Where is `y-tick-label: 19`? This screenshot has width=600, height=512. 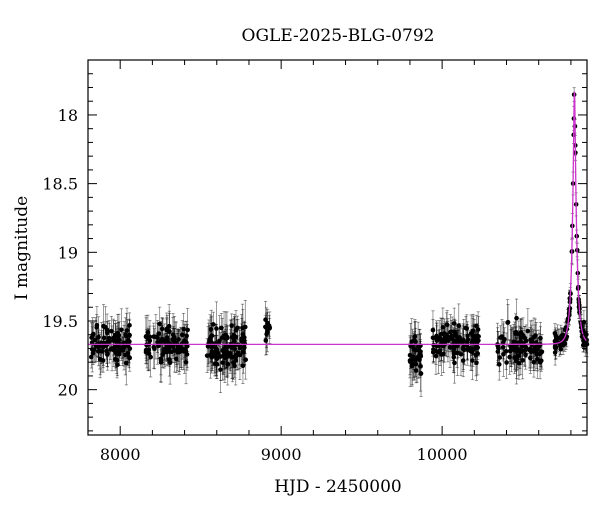 y-tick-label: 19 is located at coordinates (68, 252).